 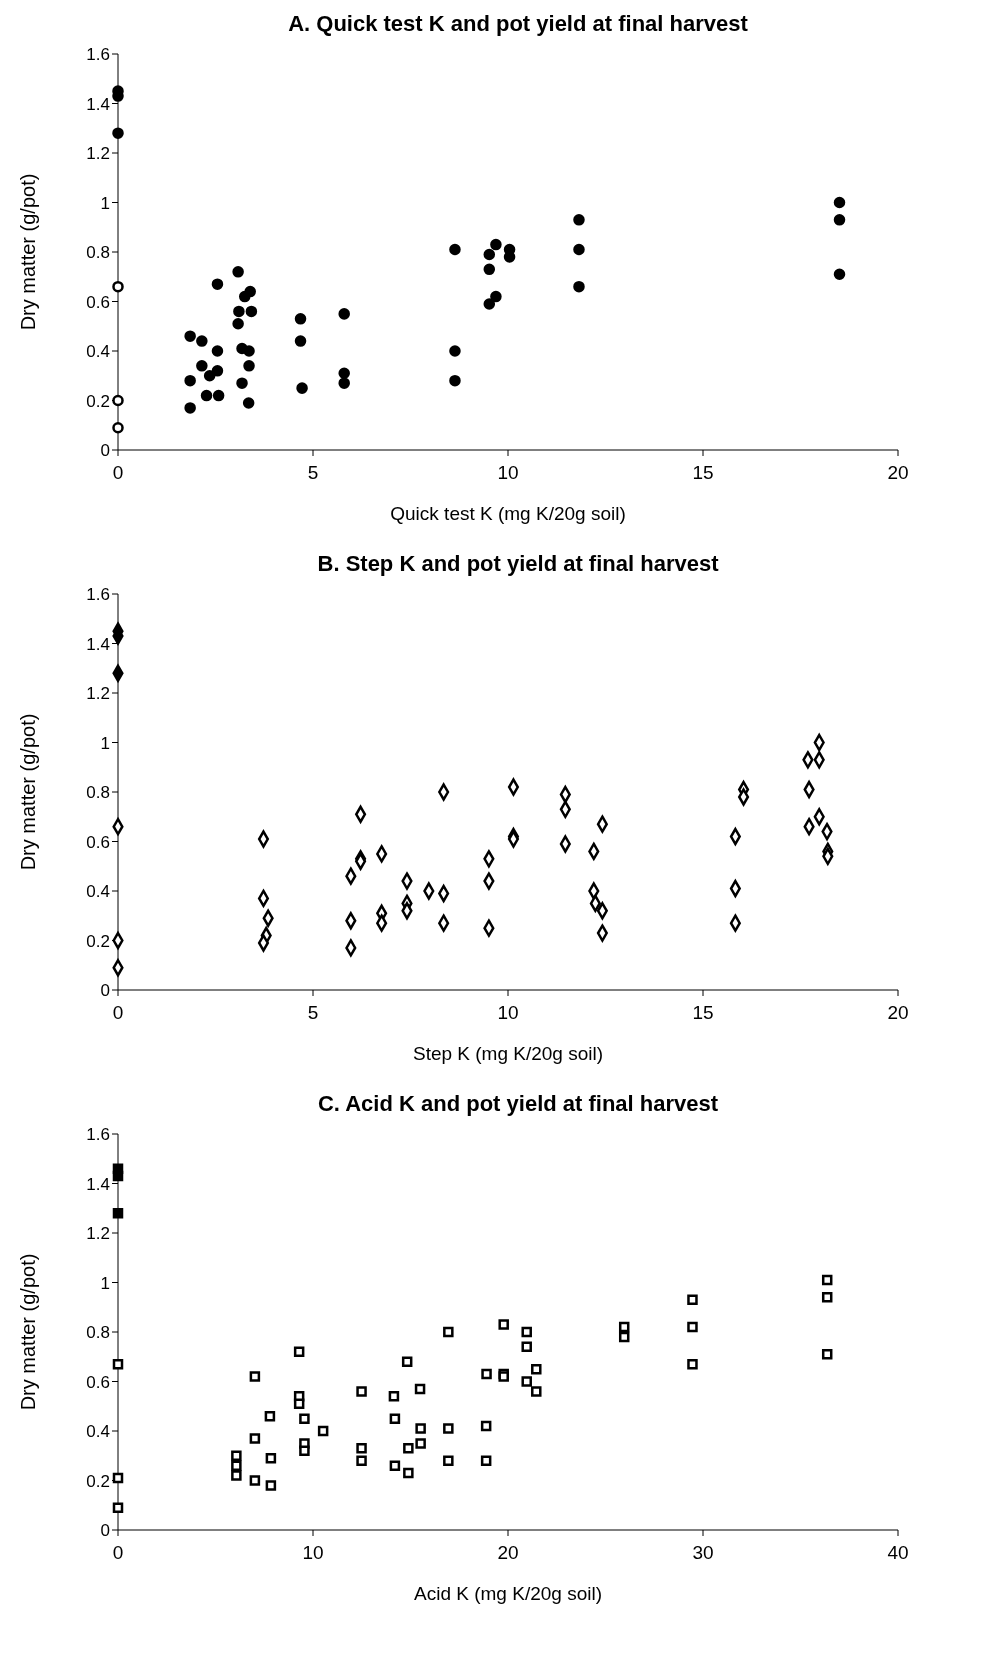 I want to click on x-tick-label: 40, so click(x=898, y=1553).